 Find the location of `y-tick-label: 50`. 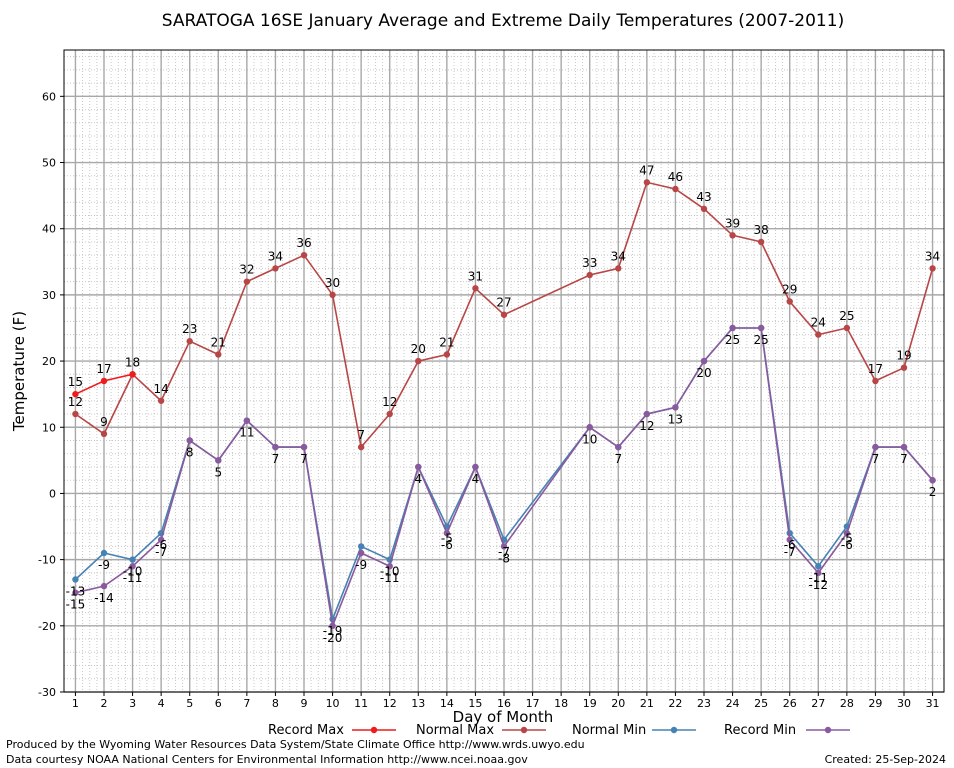

y-tick-label: 50 is located at coordinates (49, 163).